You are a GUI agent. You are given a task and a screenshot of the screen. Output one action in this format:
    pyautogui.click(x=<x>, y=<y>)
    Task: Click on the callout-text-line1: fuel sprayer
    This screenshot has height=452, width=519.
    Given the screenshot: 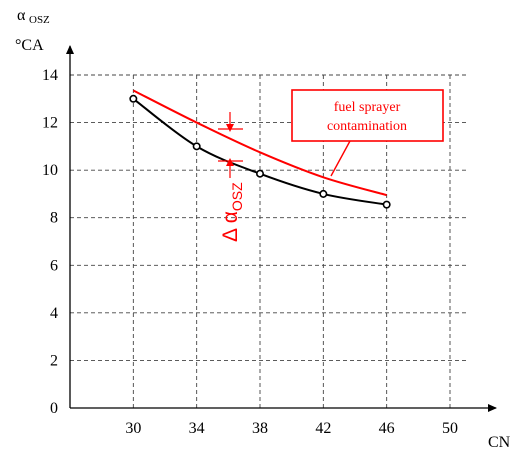 What is the action you would take?
    pyautogui.click(x=367, y=107)
    